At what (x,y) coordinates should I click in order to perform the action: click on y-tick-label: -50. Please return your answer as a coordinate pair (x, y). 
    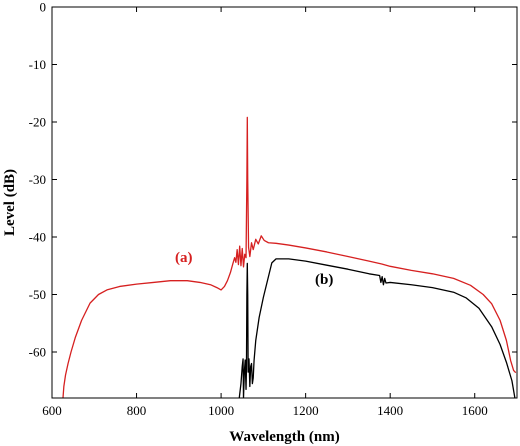
    Looking at the image, I should click on (37, 294).